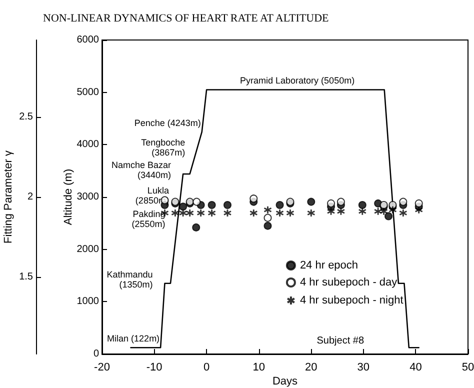 This screenshot has height=388, width=474. What do you see at coordinates (8, 197) in the screenshot?
I see `y2-axis-title: Fitting Parameter γ` at bounding box center [8, 197].